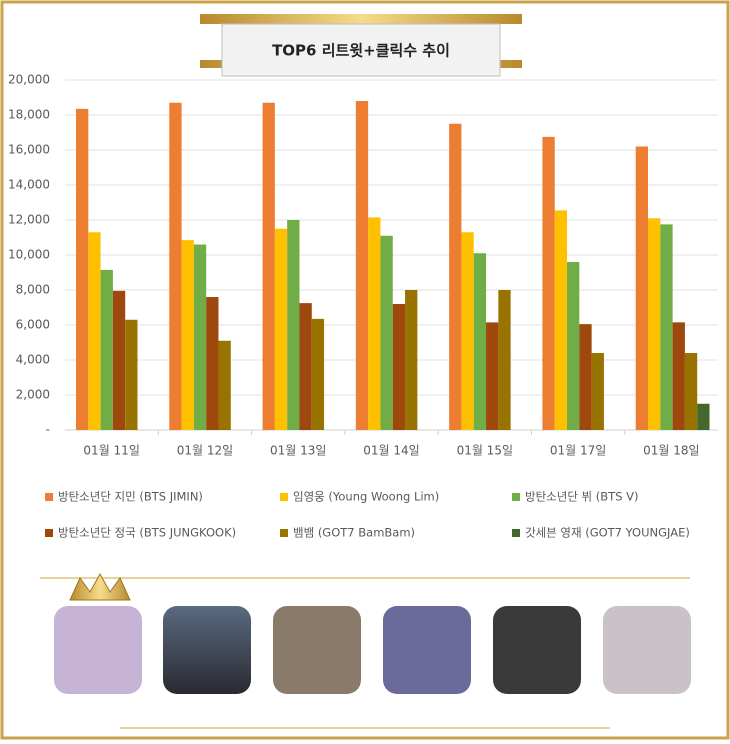 The image size is (730, 744). I want to click on y-tick-label: 14,000, so click(29, 185).